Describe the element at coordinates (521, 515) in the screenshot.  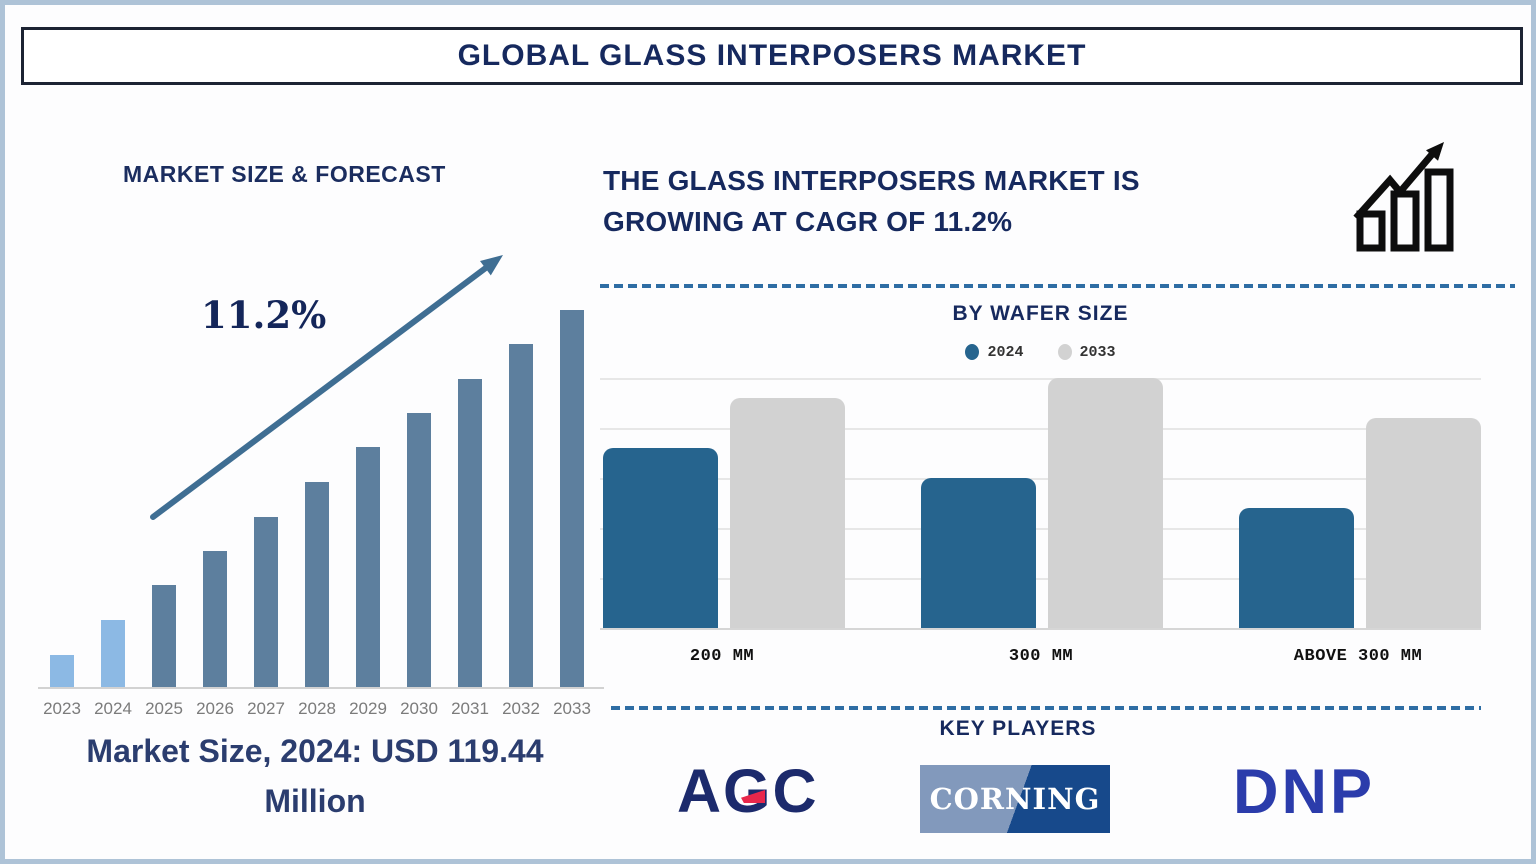
I see `forecast-bar-2032` at that location.